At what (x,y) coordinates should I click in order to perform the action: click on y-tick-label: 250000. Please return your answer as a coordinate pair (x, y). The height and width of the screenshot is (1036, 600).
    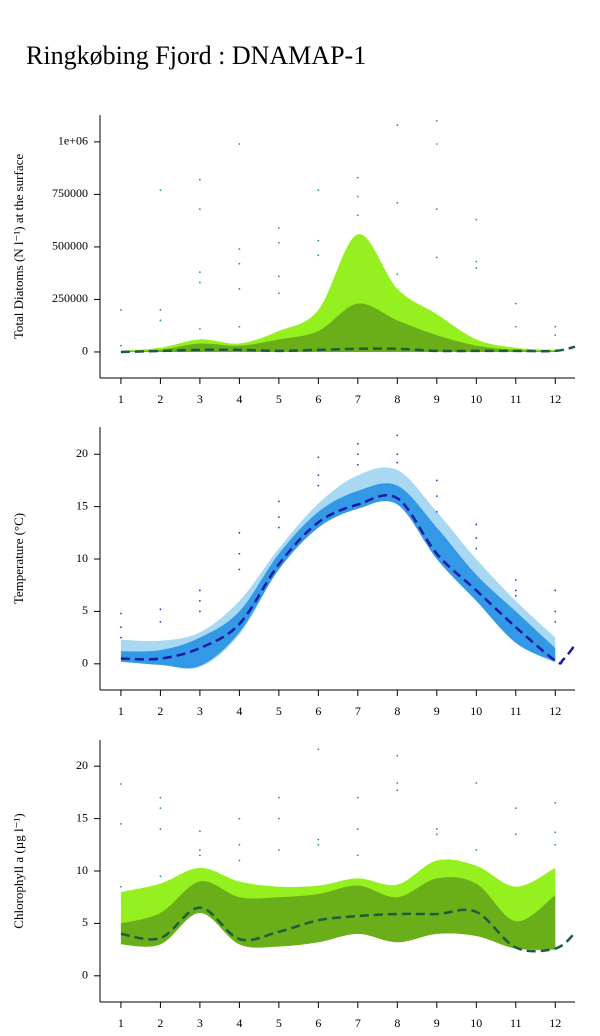
    Looking at the image, I should click on (70, 298).